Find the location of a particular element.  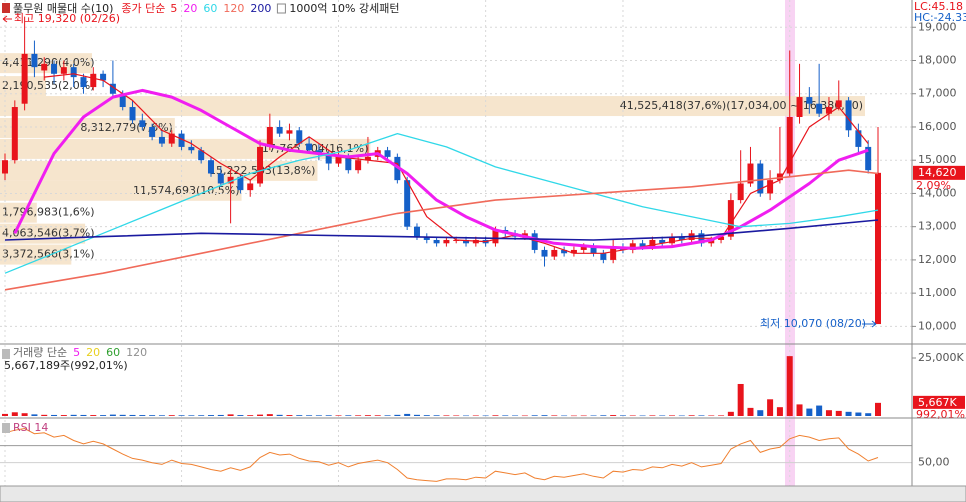

y-tick-label: 18,000 is located at coordinates (937, 60).